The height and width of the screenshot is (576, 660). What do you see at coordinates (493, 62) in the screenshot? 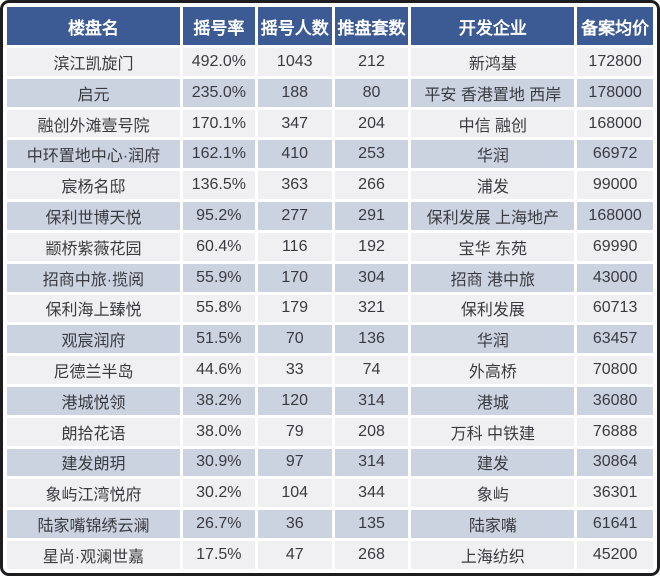
I see `table-cell: 新鸿基` at bounding box center [493, 62].